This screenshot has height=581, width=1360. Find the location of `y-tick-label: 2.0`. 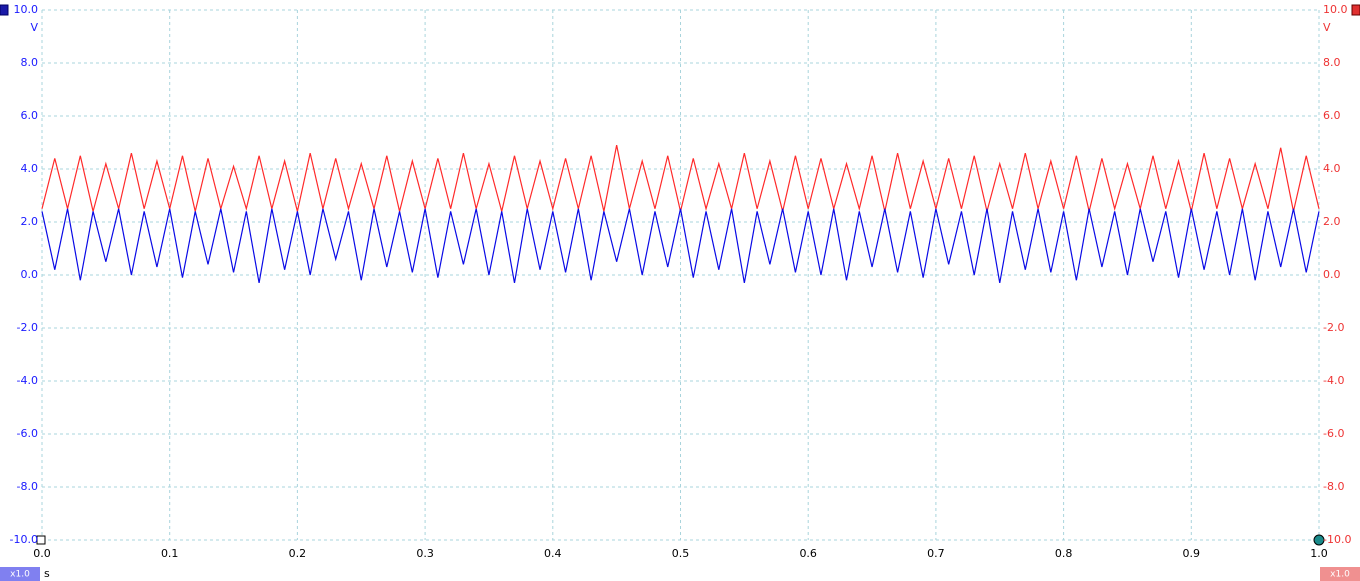

y-tick-label: 2.0 is located at coordinates (30, 221).